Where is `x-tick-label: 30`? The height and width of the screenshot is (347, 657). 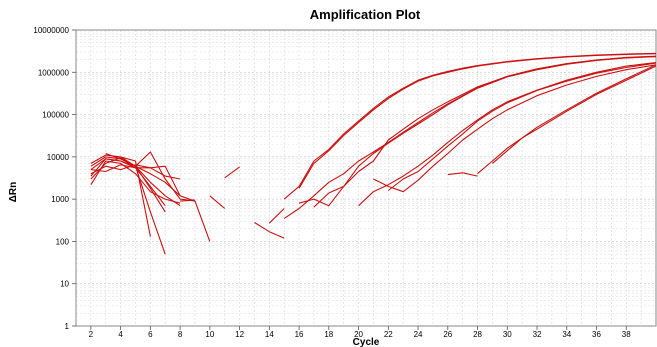 x-tick-label: 30 is located at coordinates (507, 334).